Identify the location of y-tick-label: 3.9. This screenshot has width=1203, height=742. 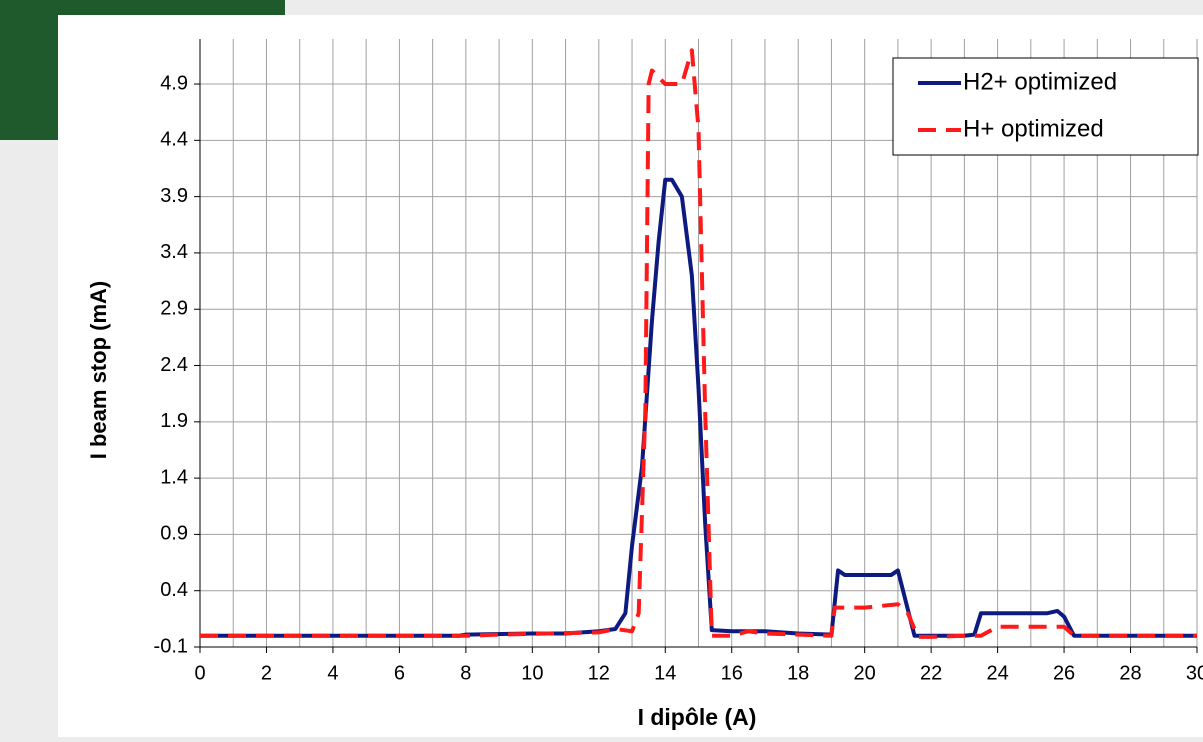
(174, 196).